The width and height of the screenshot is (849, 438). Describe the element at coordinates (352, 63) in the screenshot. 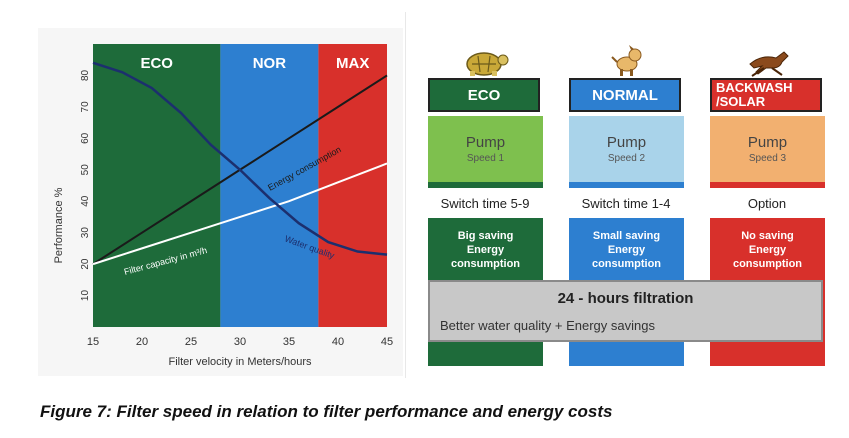

I see `zone-label: MAX` at that location.